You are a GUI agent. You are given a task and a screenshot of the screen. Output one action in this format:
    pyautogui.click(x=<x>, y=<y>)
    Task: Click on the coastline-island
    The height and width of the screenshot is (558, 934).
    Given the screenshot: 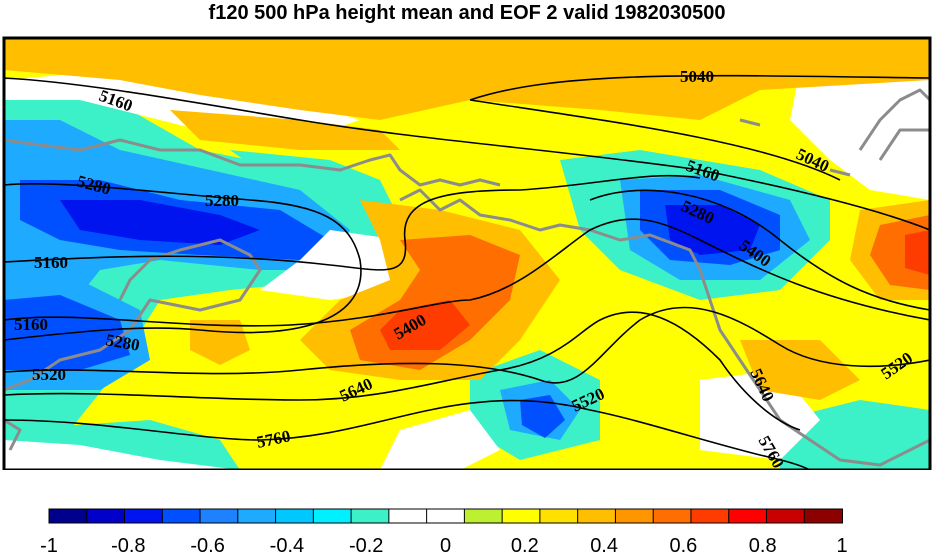 What is the action you would take?
    pyautogui.click(x=13, y=434)
    